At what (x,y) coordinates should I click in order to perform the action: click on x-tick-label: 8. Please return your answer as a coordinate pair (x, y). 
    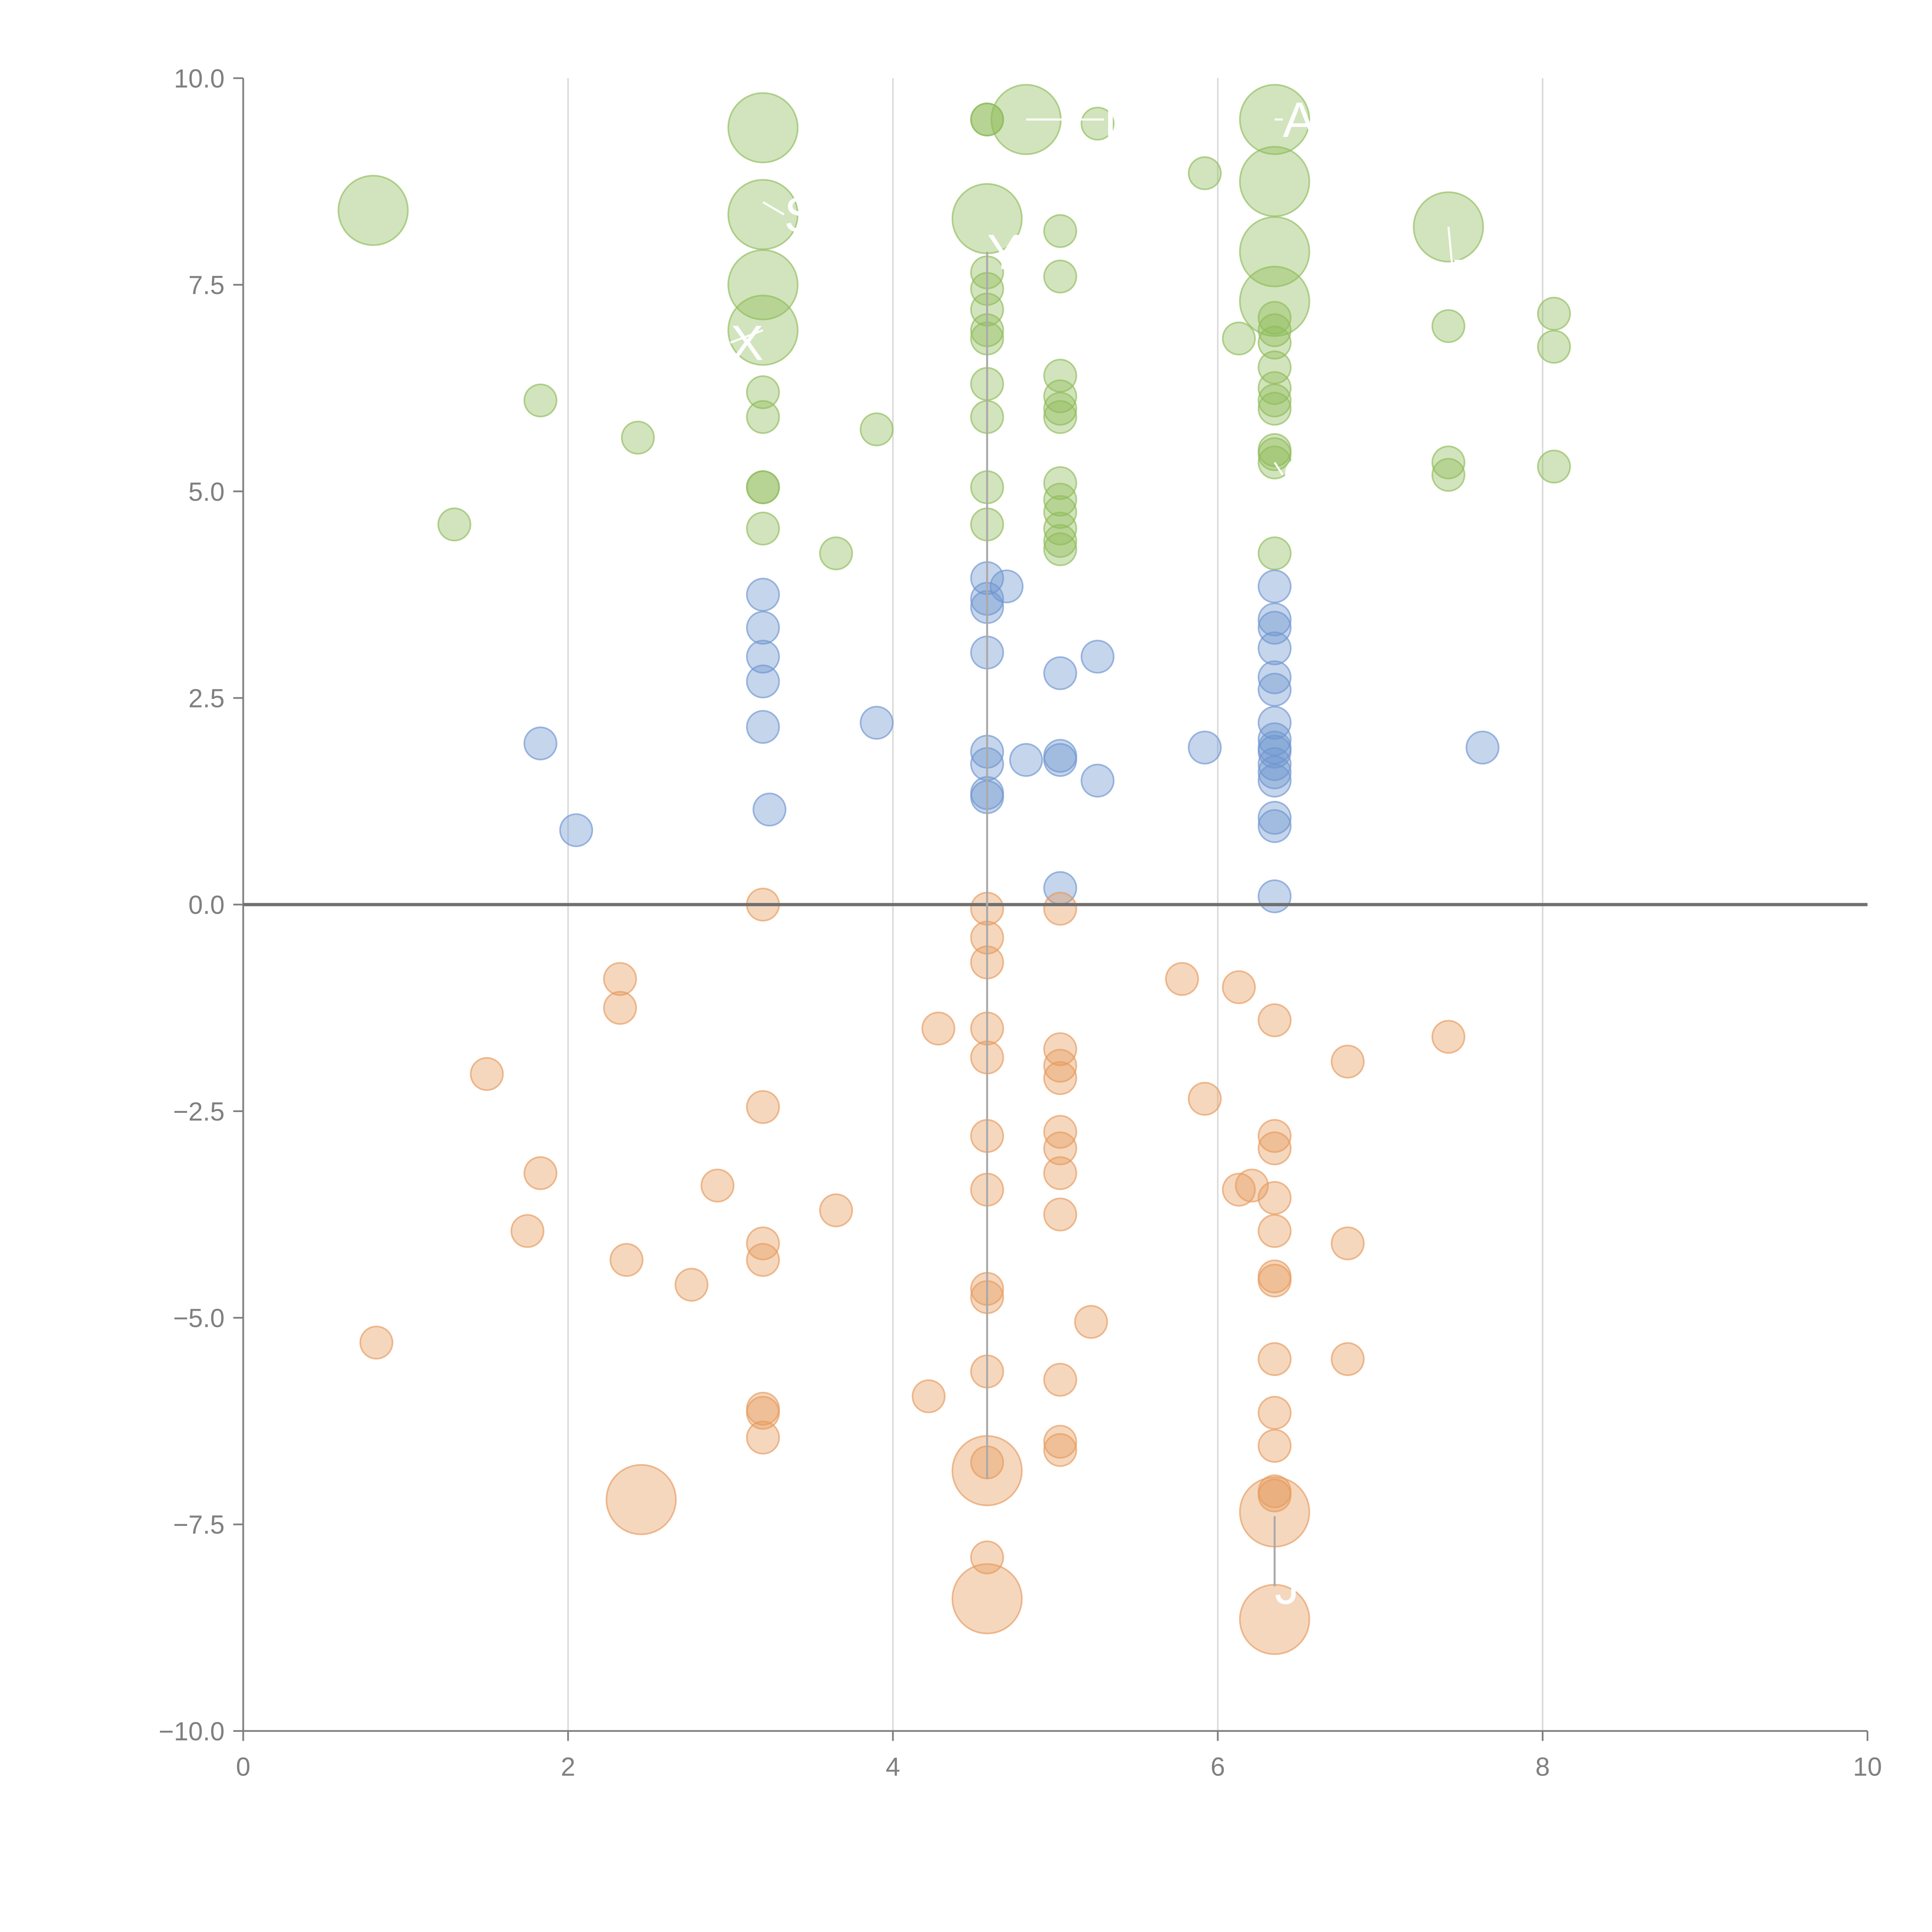
    Looking at the image, I should click on (1543, 1767).